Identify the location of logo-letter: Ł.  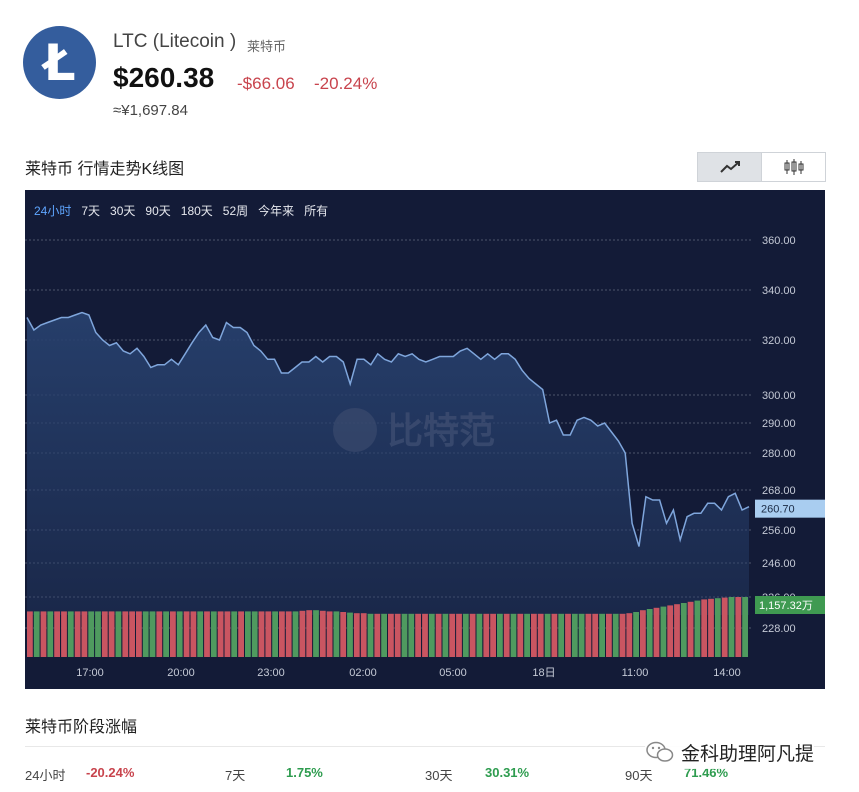
(59, 62).